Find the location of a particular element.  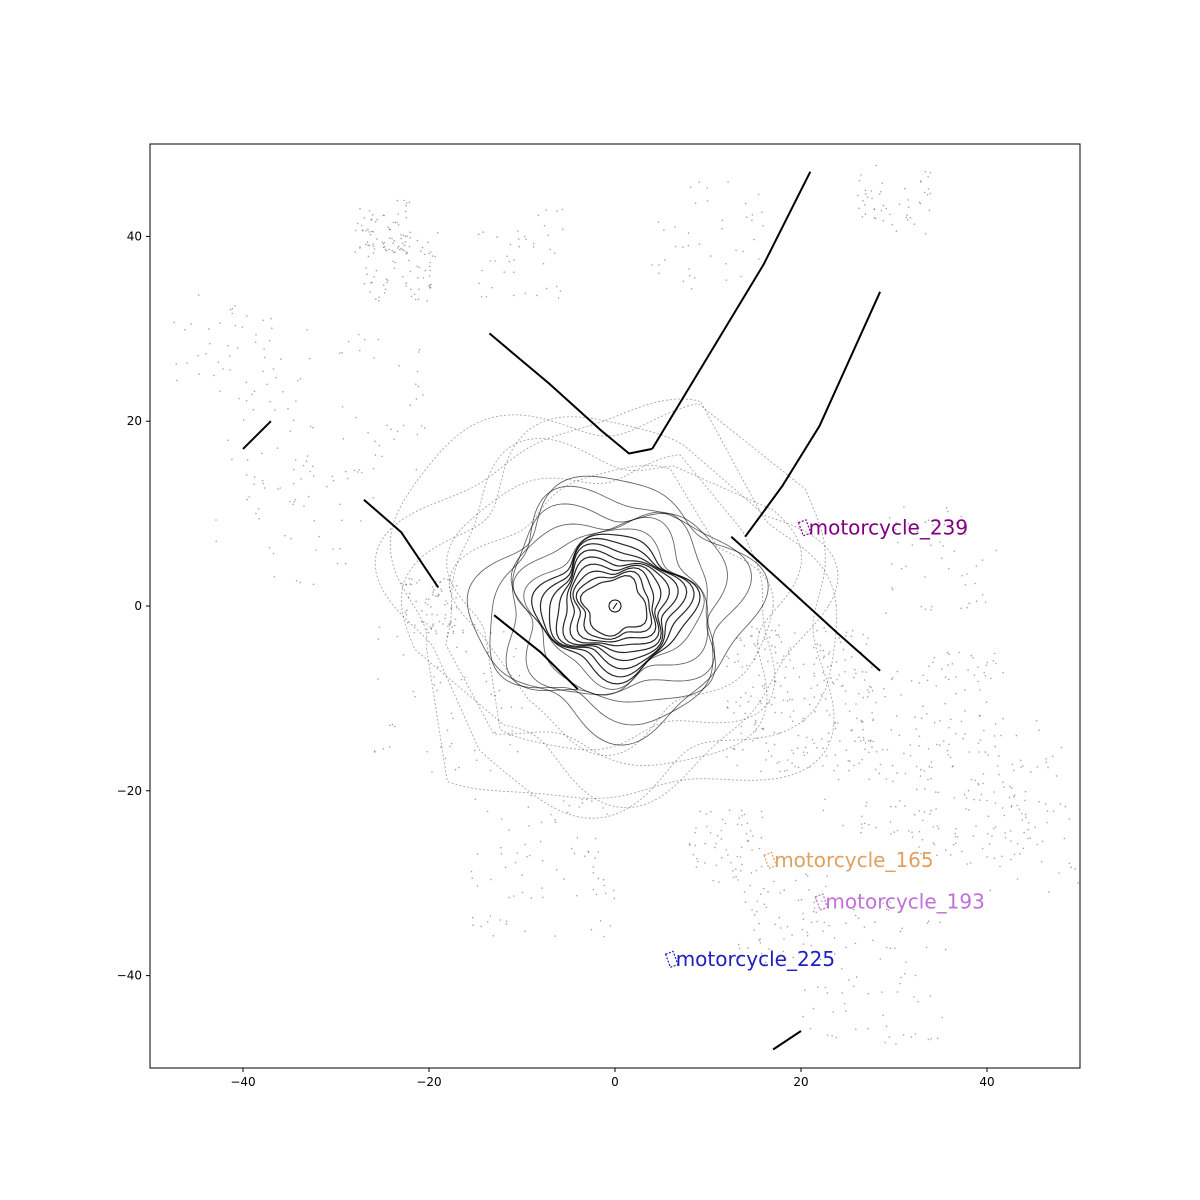

object-label: motorcycle_239 is located at coordinates (888, 528).